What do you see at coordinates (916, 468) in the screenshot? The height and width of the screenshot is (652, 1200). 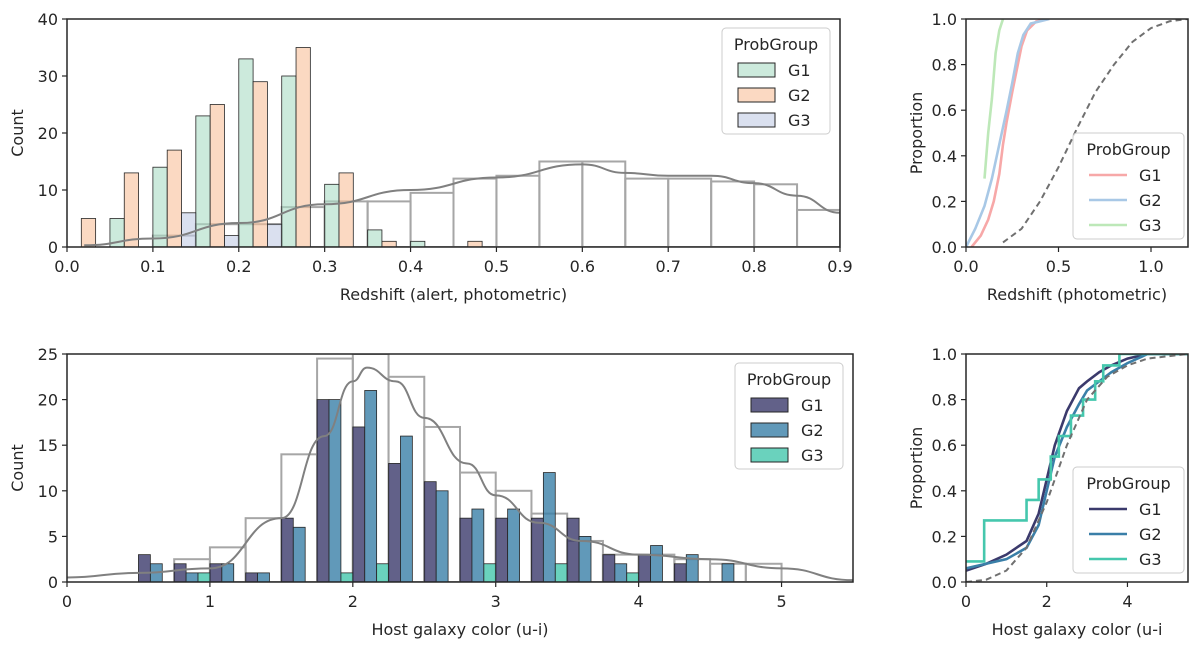 I see `y-axis-label: Proportion` at bounding box center [916, 468].